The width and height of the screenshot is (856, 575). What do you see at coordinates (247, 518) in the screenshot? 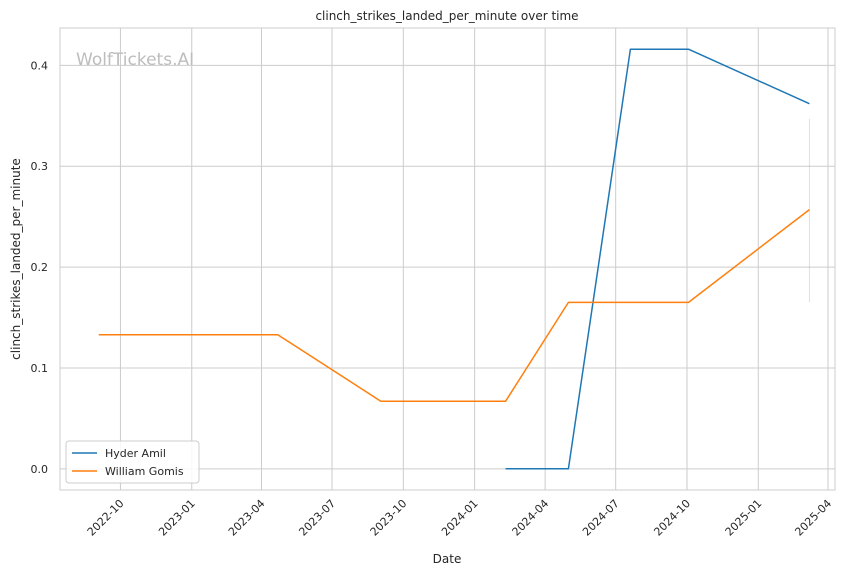
I see `x-tick-label: 2023-04` at bounding box center [247, 518].